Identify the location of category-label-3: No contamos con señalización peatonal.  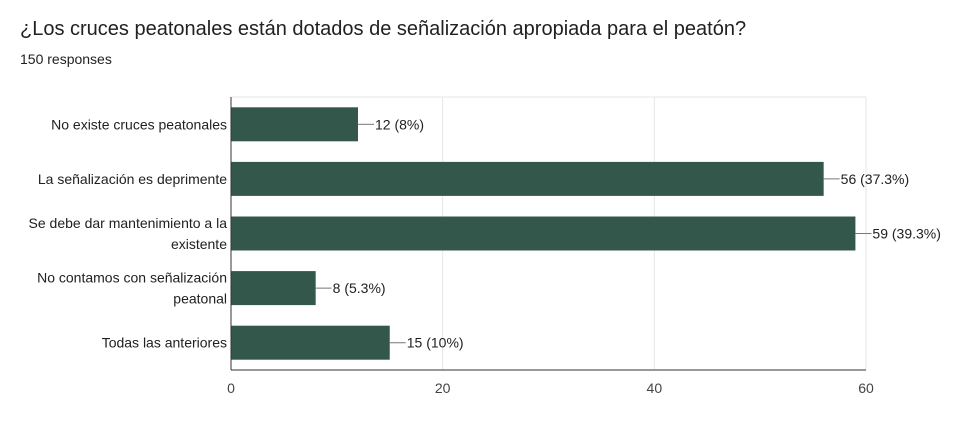
(132, 288).